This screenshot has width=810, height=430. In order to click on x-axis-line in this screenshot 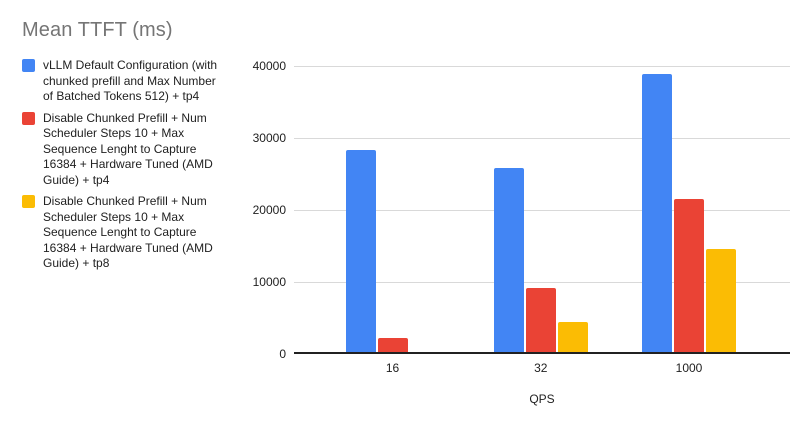, I will do `click(542, 353)`.